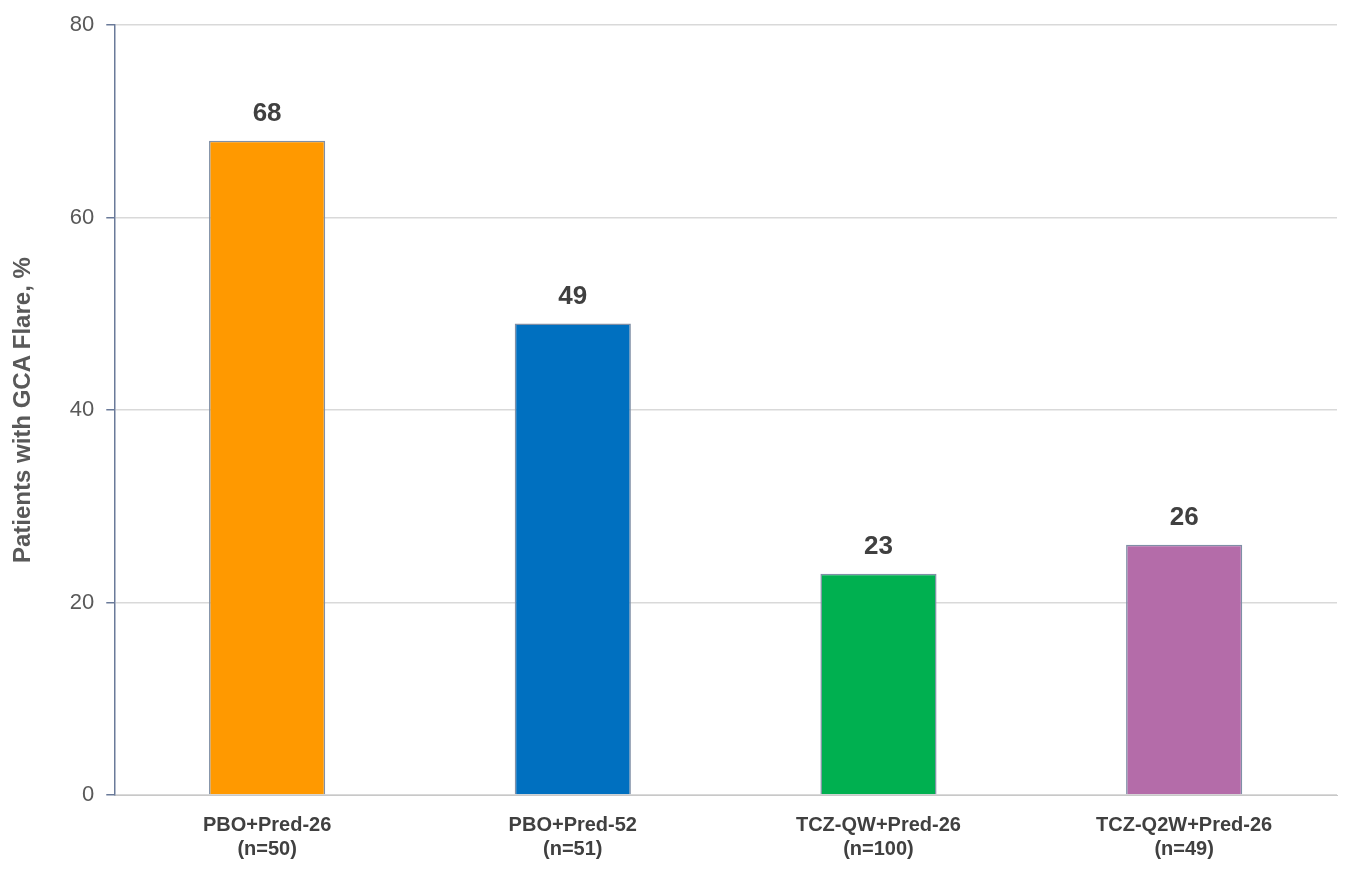  What do you see at coordinates (1184, 835) in the screenshot?
I see `x-tick-label: TCZ-Q2W+Pred-26 (n=49)` at bounding box center [1184, 835].